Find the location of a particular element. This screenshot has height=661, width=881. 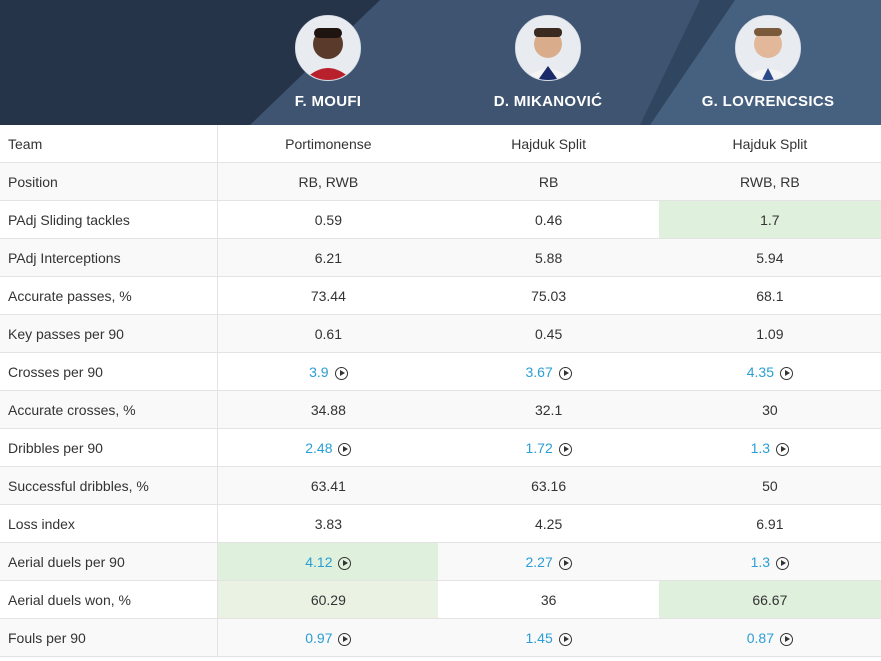

stat-value: 5.94 is located at coordinates (769, 257).